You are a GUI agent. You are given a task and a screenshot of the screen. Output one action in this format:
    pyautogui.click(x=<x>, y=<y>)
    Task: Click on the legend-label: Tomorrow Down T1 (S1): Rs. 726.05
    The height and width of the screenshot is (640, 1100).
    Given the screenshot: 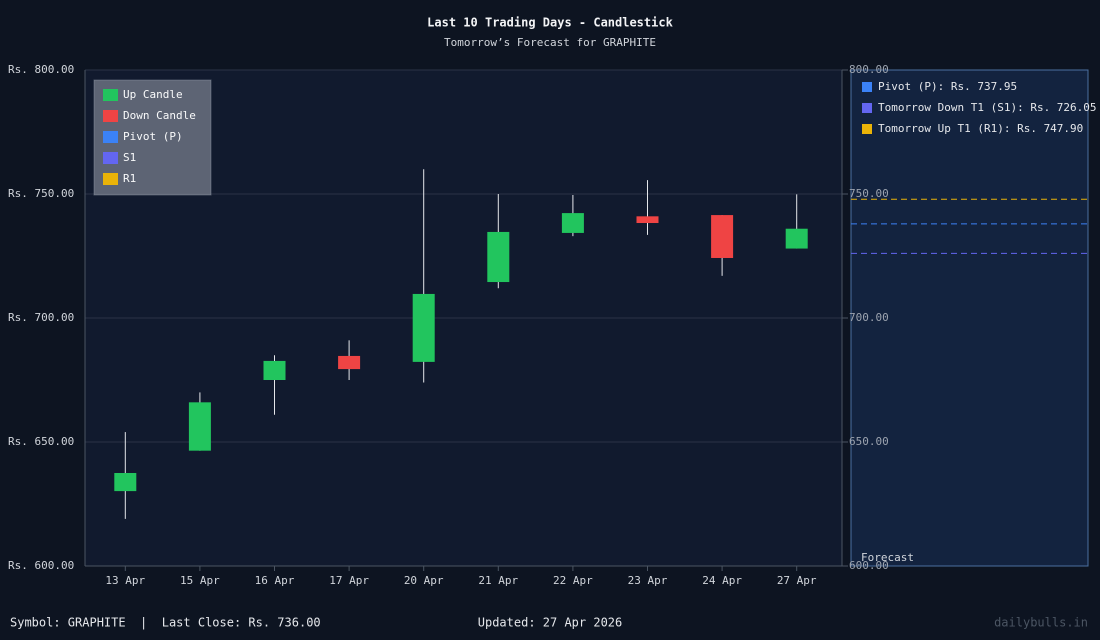 What is the action you would take?
    pyautogui.click(x=987, y=107)
    